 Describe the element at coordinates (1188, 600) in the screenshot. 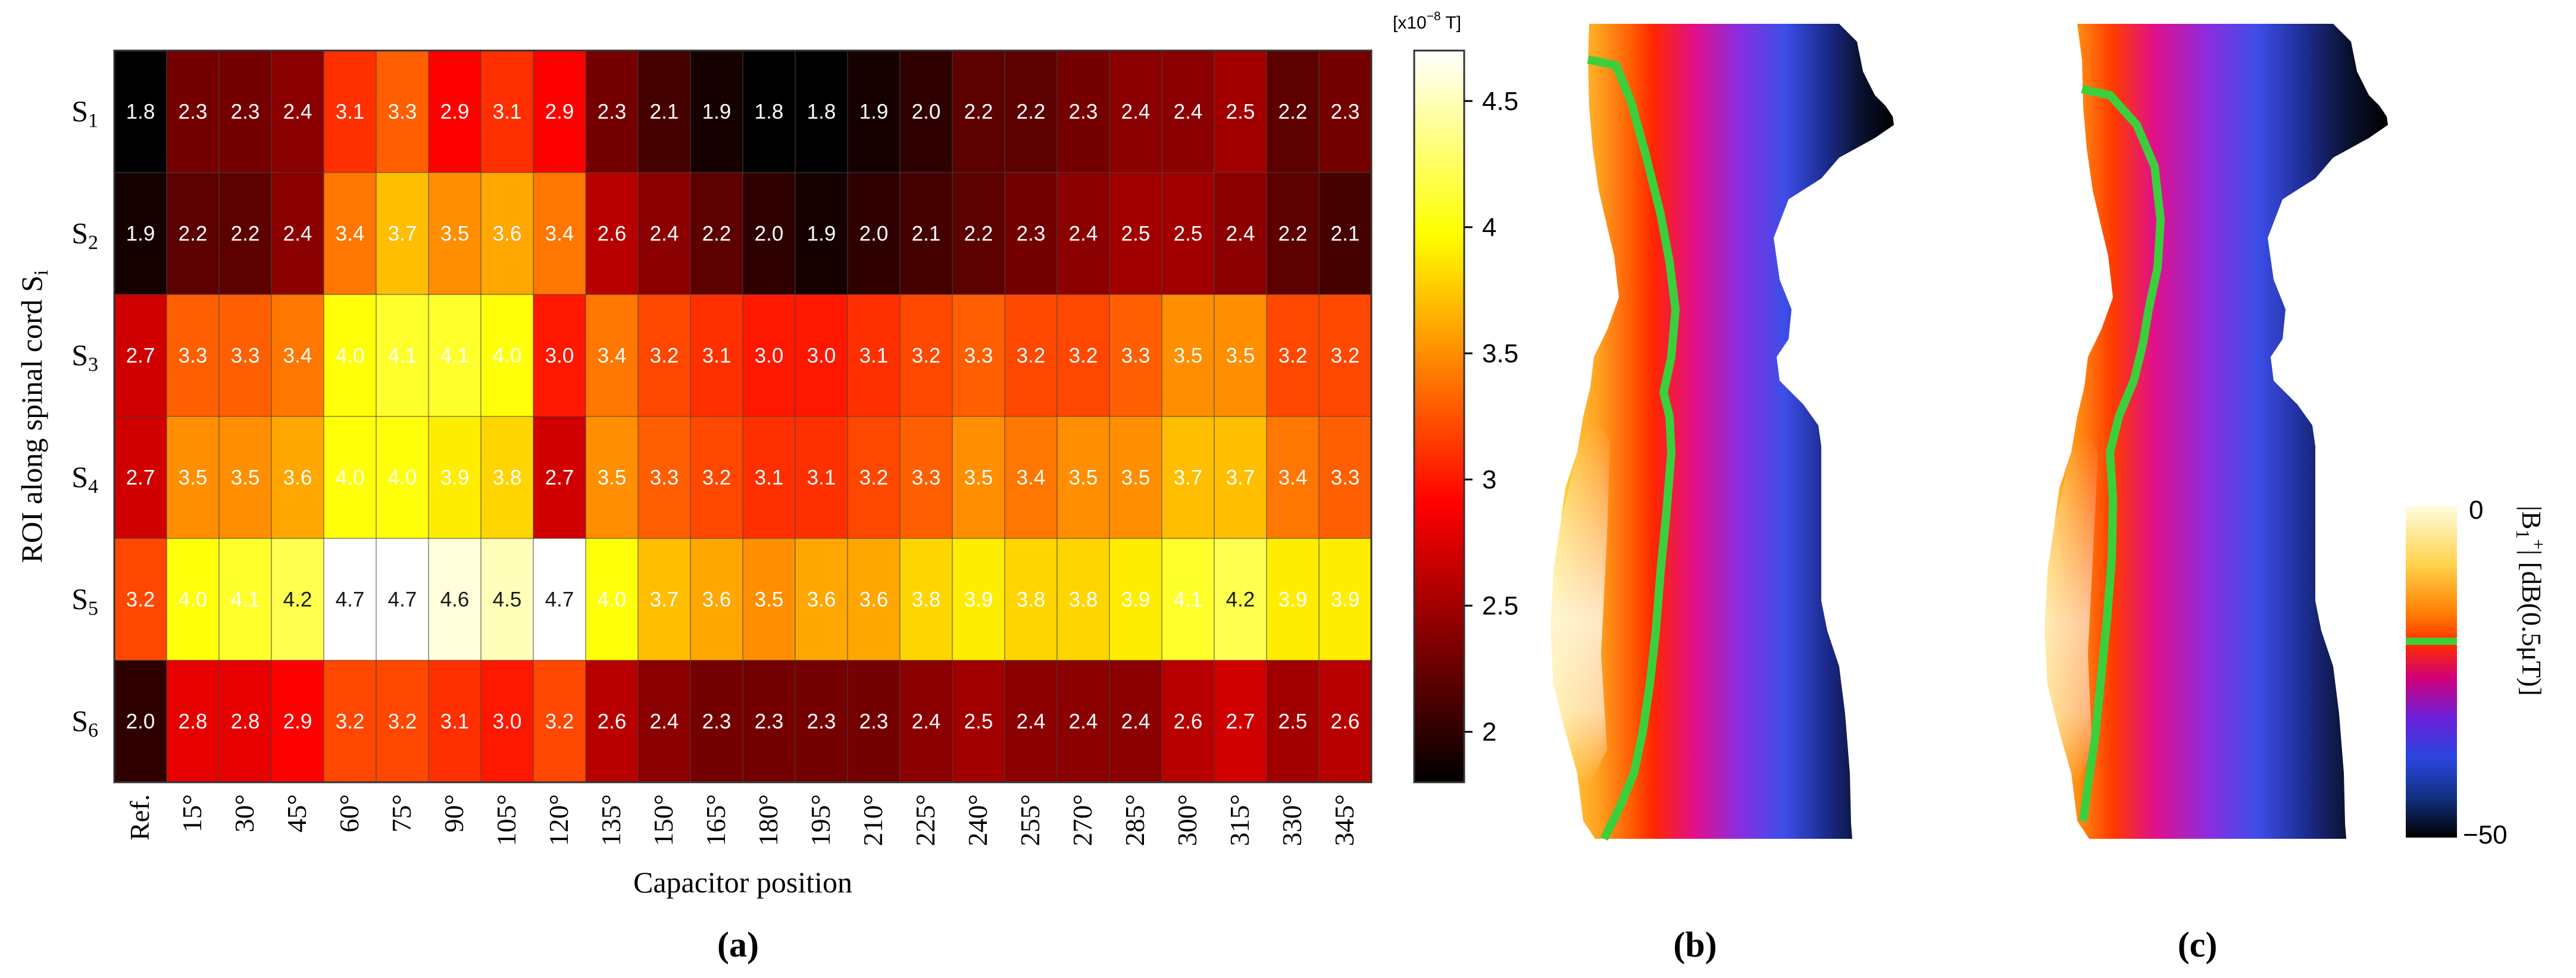

I see `heatmap-cell-label: 4.1` at that location.